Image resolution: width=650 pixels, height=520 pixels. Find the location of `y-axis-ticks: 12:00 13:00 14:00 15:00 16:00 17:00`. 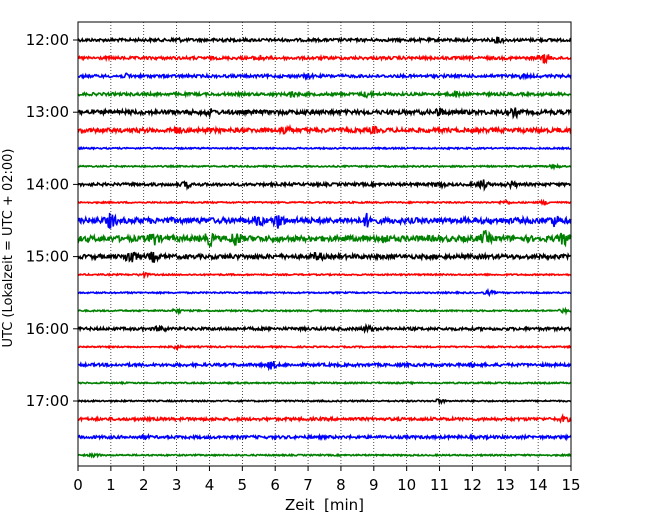

y-axis-ticks: 12:00 13:00 14:00 15:00 16:00 17:00 is located at coordinates (52, 220).